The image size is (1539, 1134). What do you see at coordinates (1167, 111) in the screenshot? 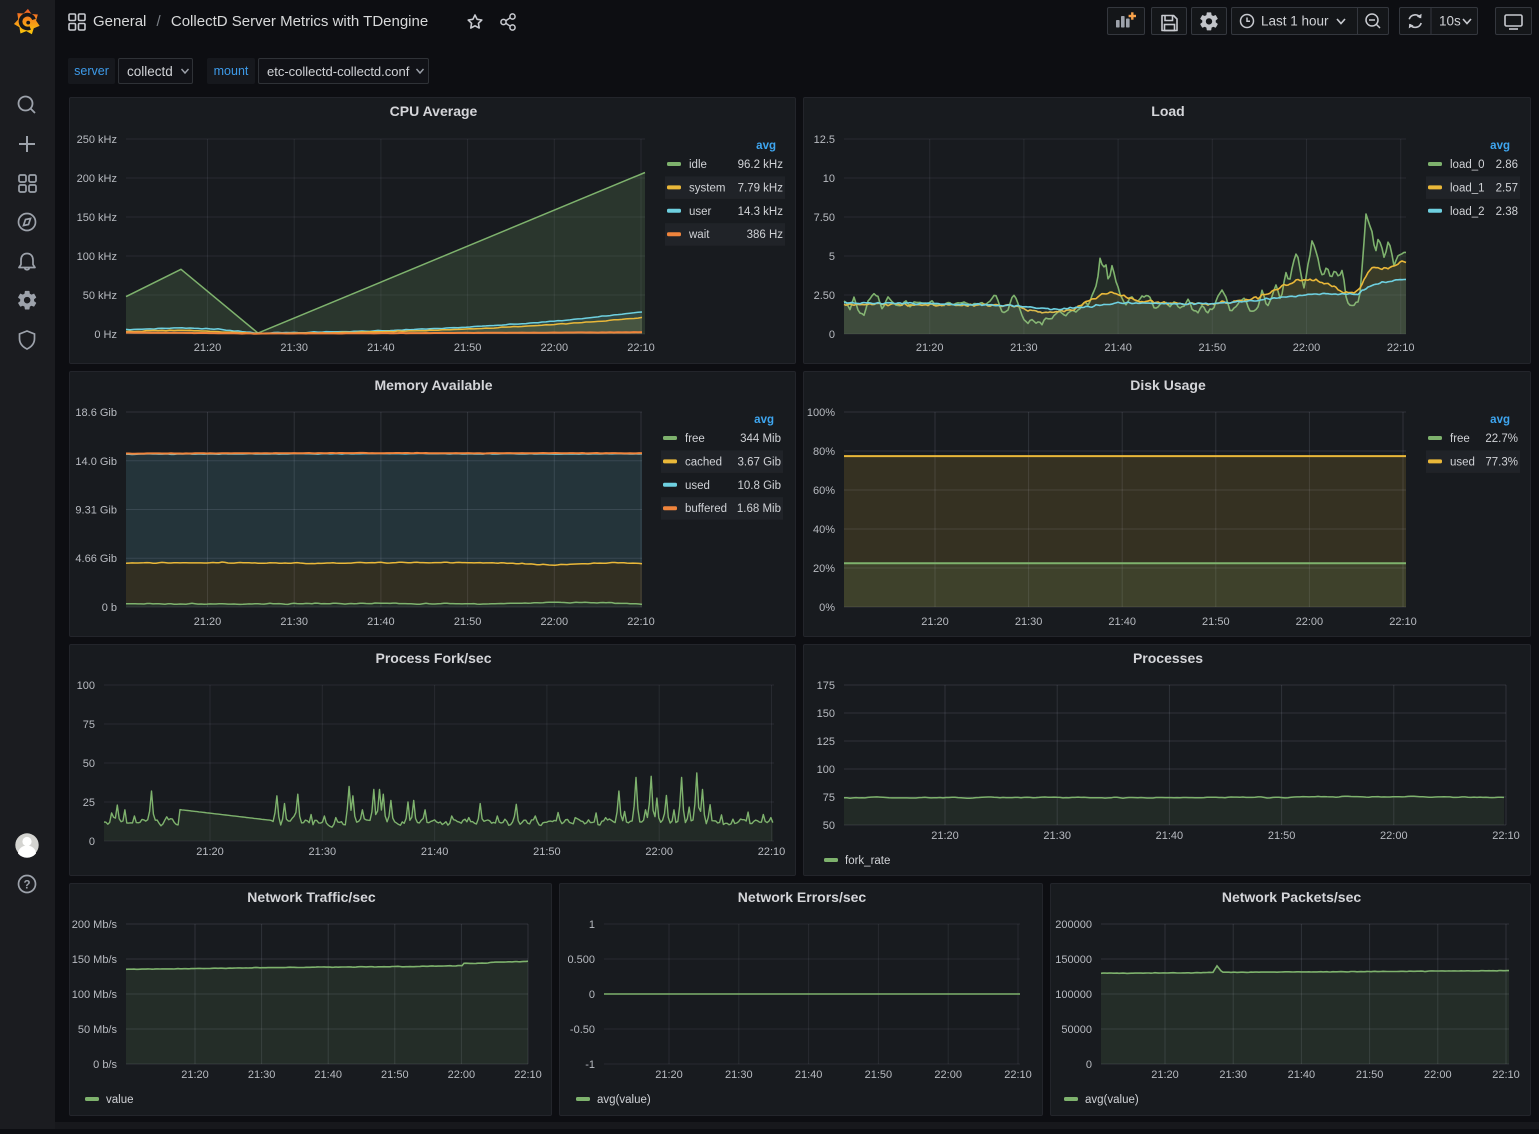
I see `svg-text: Load` at bounding box center [1167, 111].